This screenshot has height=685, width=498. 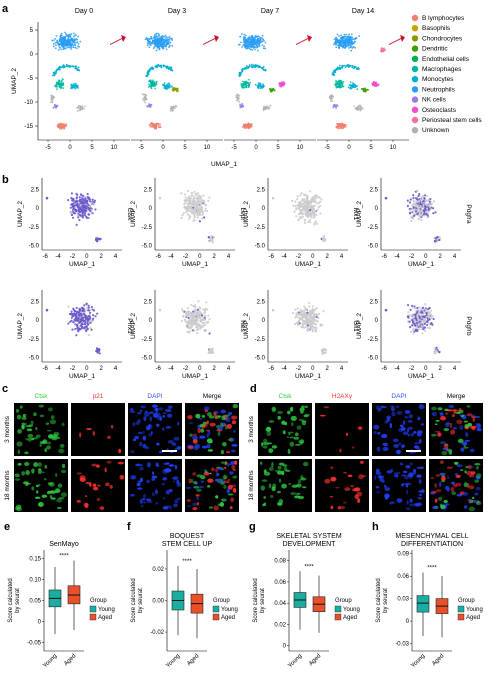 I want to click on b-ytick-label: -5.0, so click(x=34, y=359).